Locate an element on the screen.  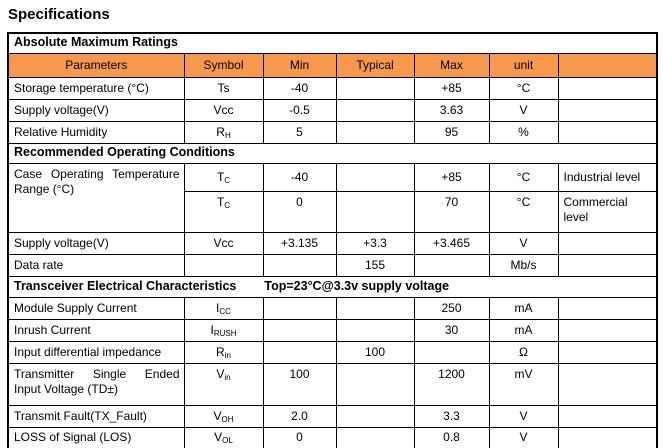
cell-unit: Ω is located at coordinates (523, 352).